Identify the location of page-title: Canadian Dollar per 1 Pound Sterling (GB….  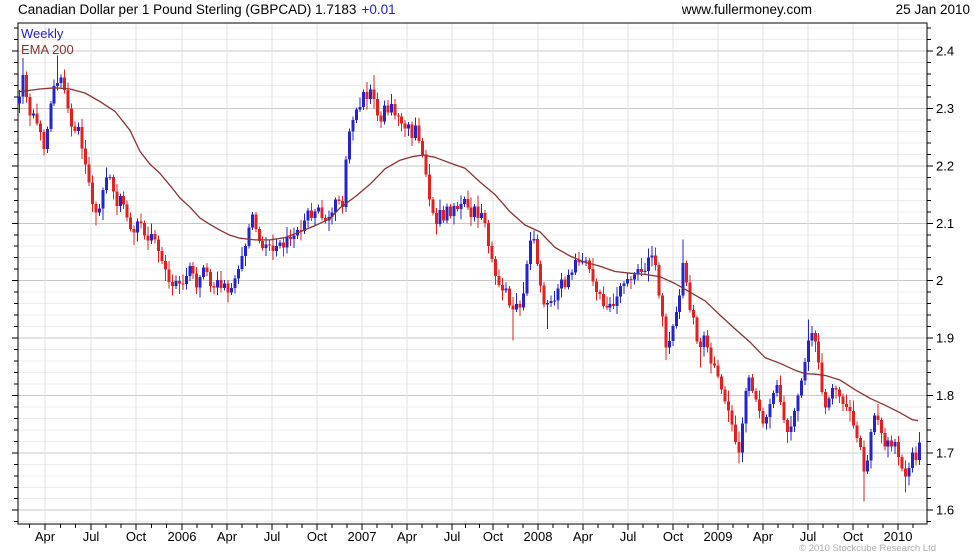
(207, 9).